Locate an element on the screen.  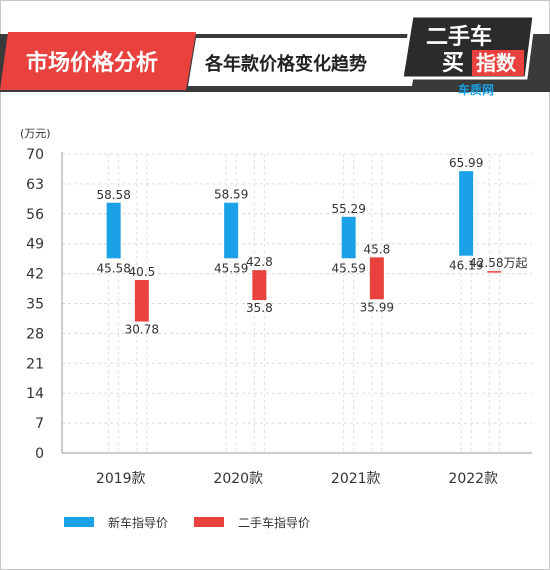
used-car-high-label: 42.58万起 is located at coordinates (498, 263).